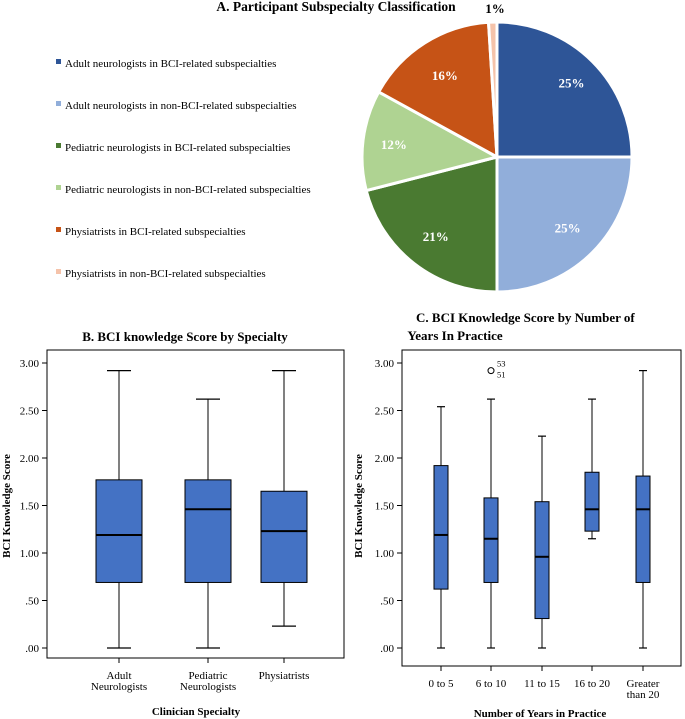 The image size is (685, 719). Describe the element at coordinates (387, 602) in the screenshot. I see `c-ytick-label-1: .50` at that location.